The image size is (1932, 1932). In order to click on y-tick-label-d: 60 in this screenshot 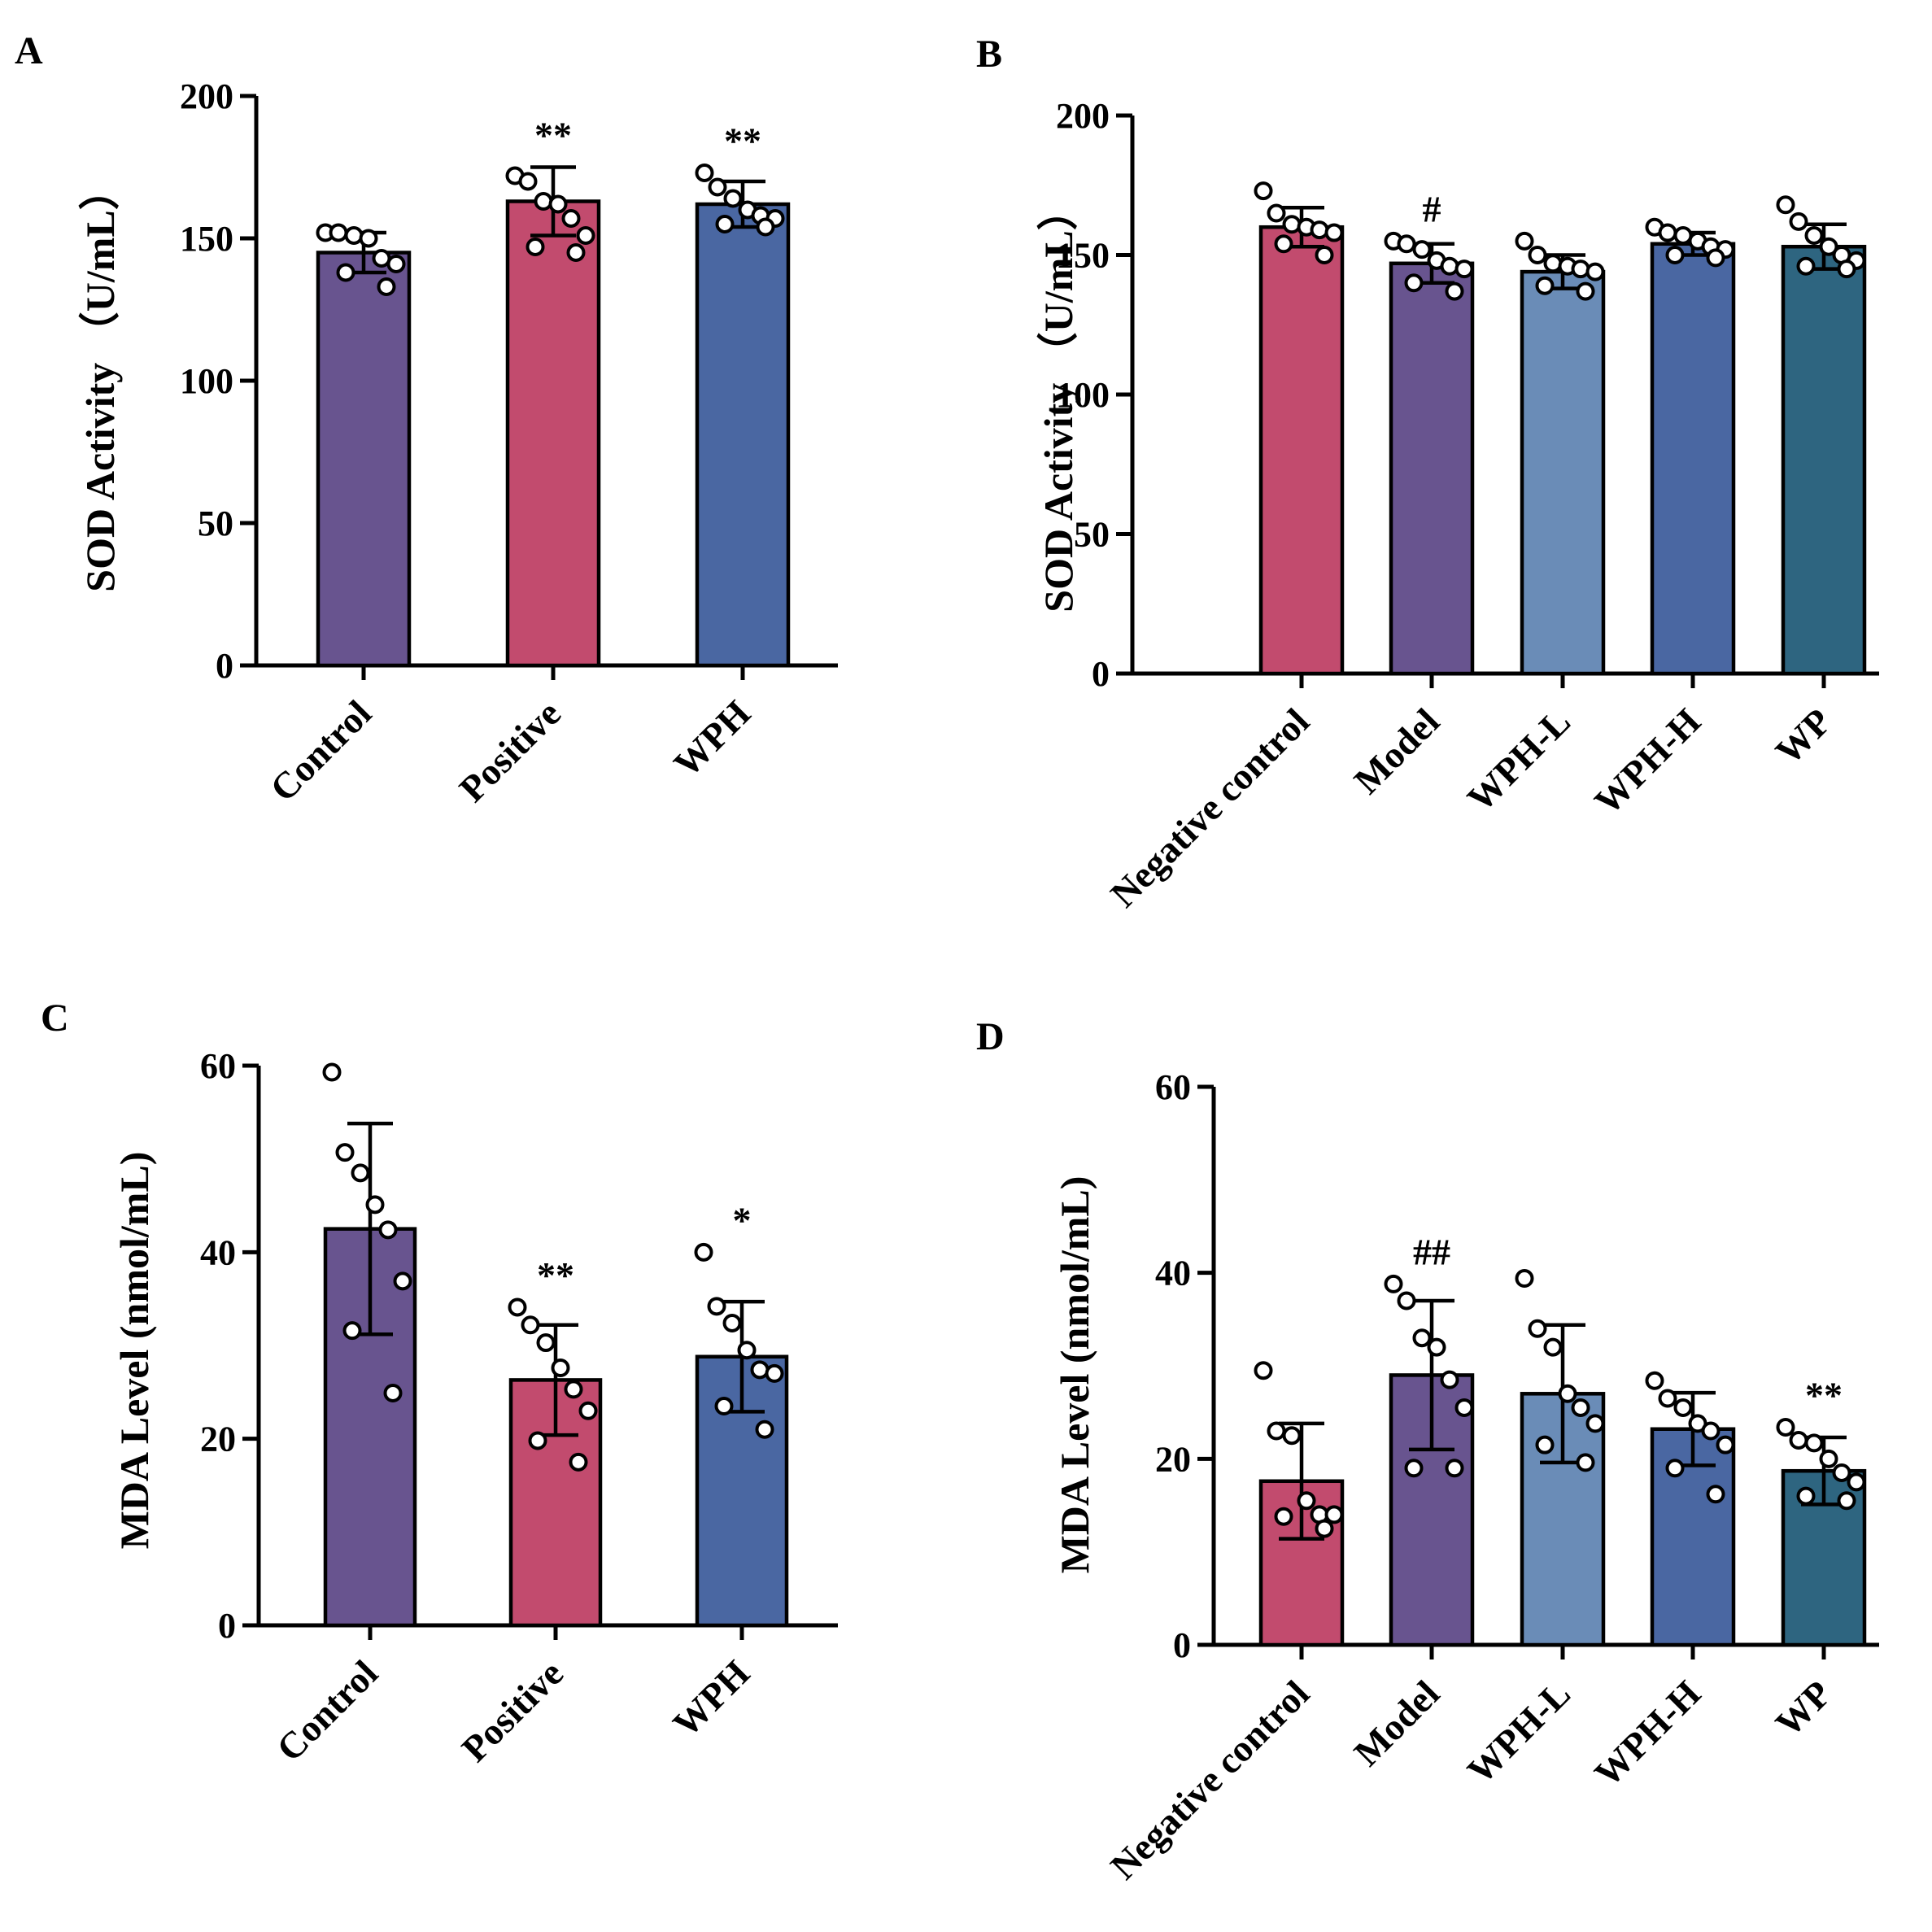, I will do `click(1173, 1087)`.